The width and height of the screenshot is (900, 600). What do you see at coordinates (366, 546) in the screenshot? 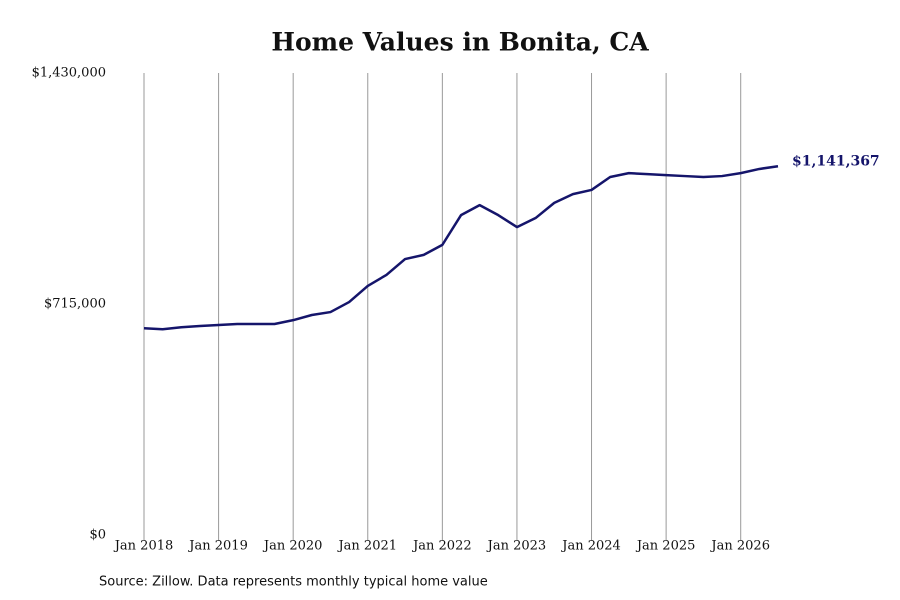
I see `x-tick-label: Jan 2021` at bounding box center [366, 546].